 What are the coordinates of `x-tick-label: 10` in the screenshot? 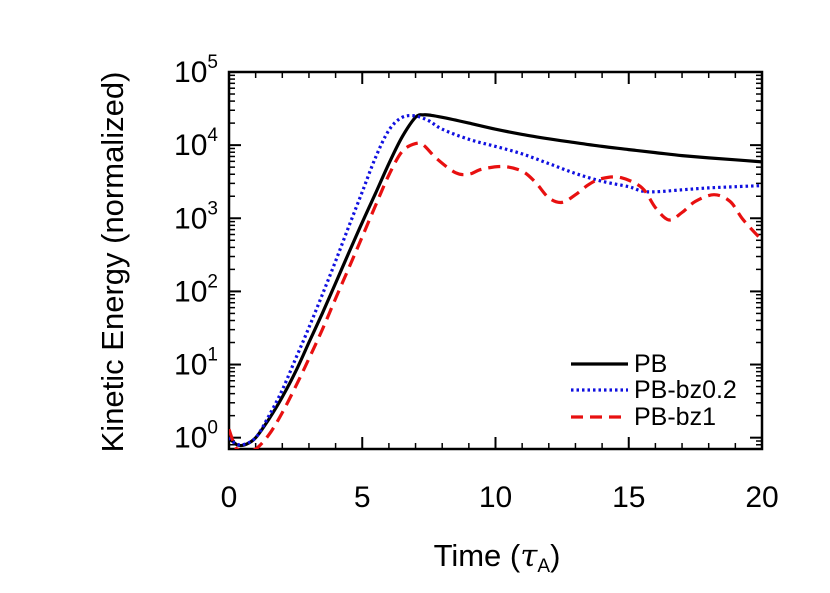 It's located at (495, 497).